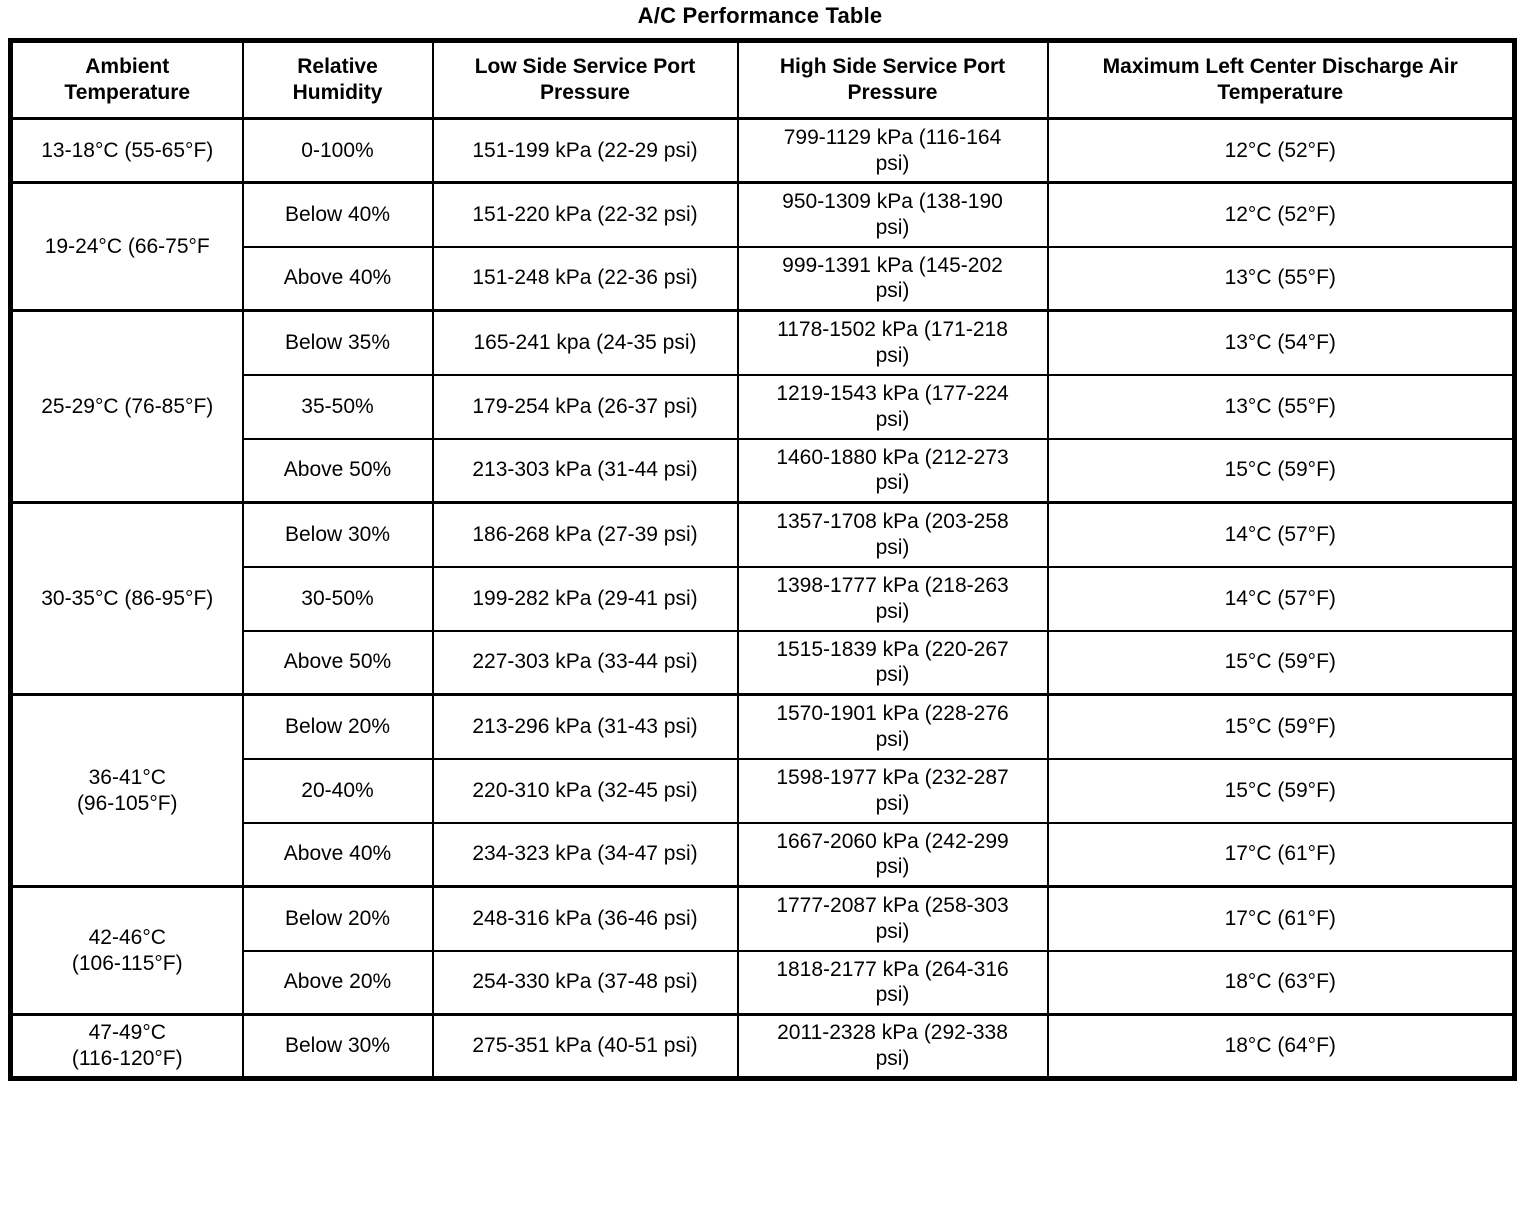 Image resolution: width=1520 pixels, height=1210 pixels. Describe the element at coordinates (760, 15) in the screenshot. I see `page-title: A/C Performance Table` at that location.